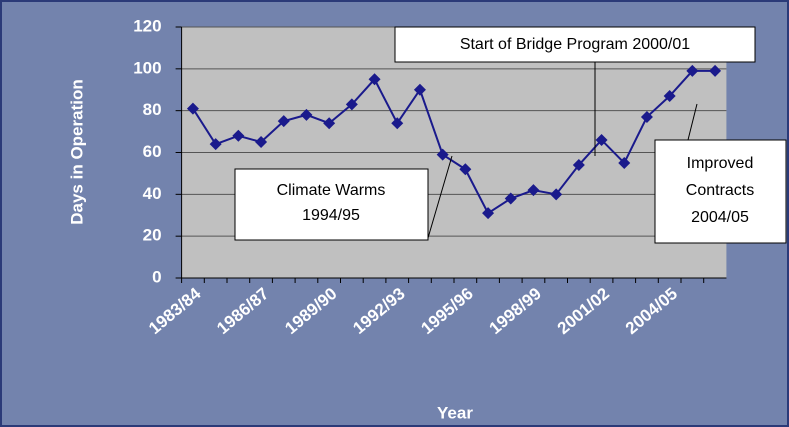 This screenshot has width=789, height=427. I want to click on annotation: Climate Warms, so click(331, 190).